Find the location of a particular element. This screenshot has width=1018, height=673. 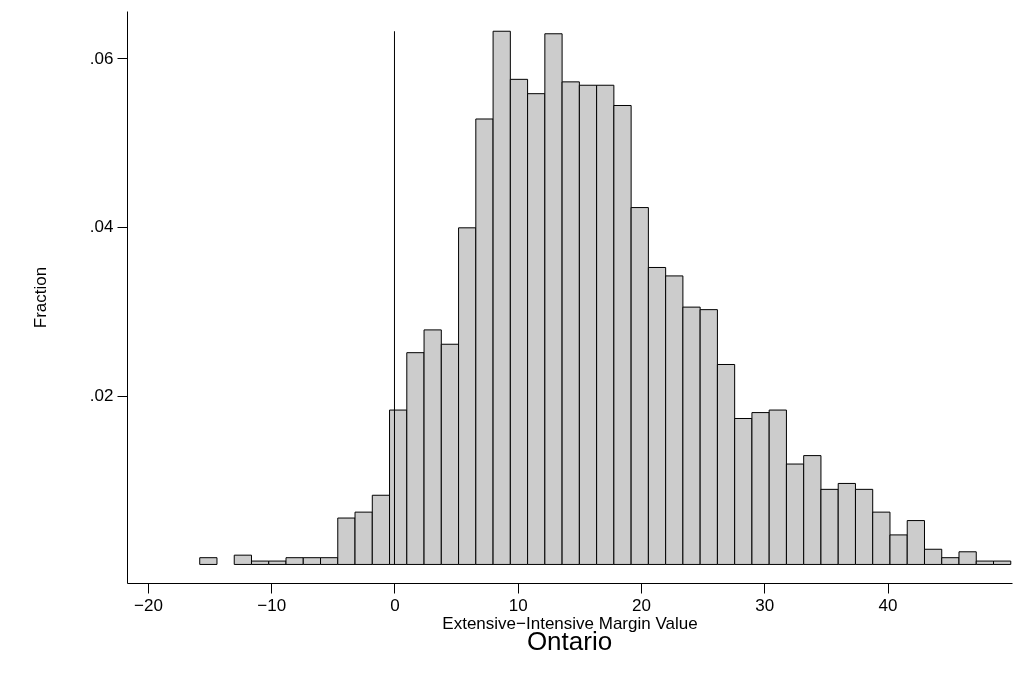

y-tick-label: .06 is located at coordinates (101, 58).